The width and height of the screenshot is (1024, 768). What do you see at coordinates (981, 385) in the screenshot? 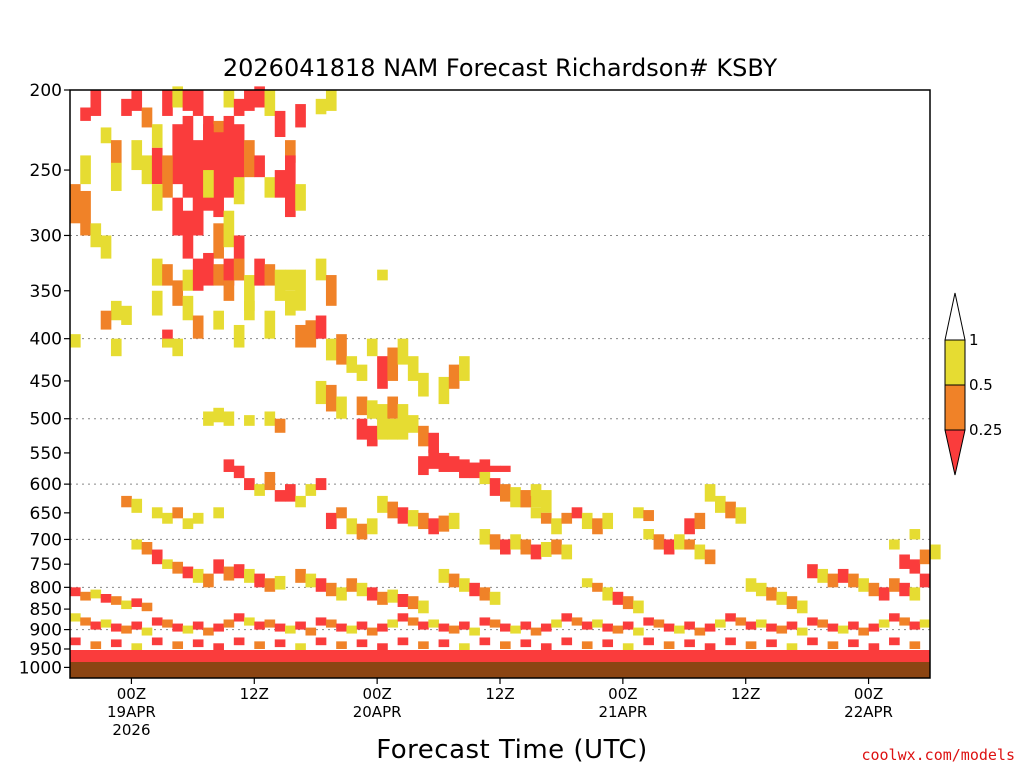
I see `legend-label-0.5: 0.5` at bounding box center [981, 385].